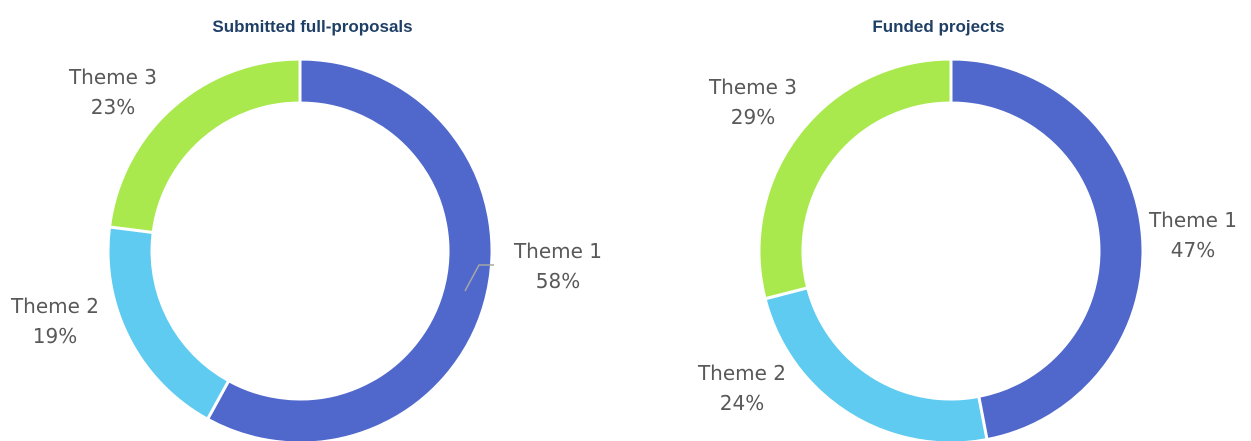 The height and width of the screenshot is (441, 1251). What do you see at coordinates (557, 266) in the screenshot?
I see `slice-label-theme-1: Theme 1 58%` at bounding box center [557, 266].